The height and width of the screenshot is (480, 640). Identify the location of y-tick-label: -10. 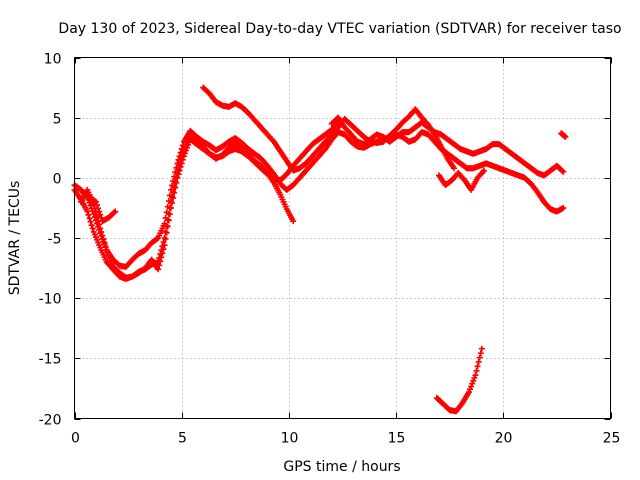
(50, 300).